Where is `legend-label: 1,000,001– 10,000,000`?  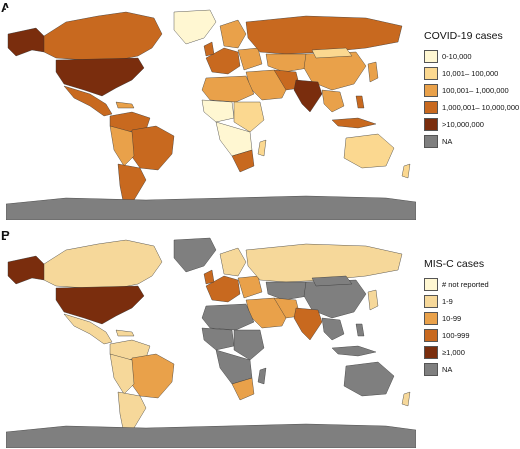 legend-label: 1,000,001– 10,000,000 is located at coordinates (481, 107).